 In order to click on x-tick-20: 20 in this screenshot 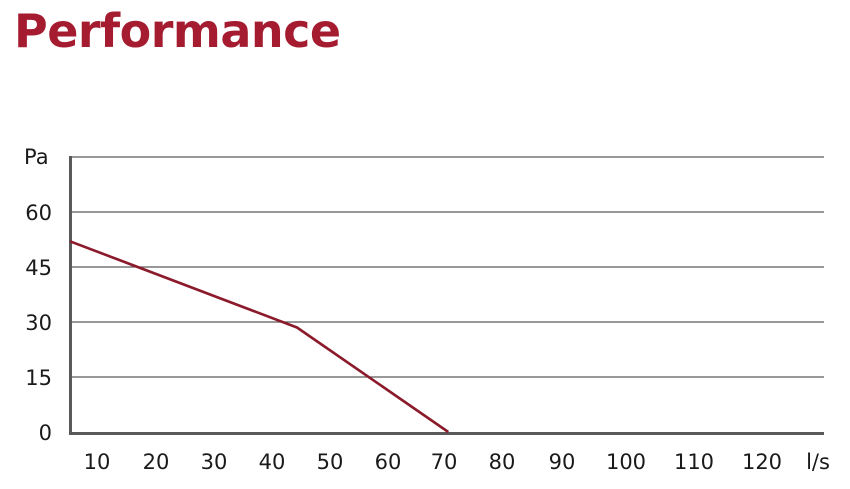, I will do `click(156, 462)`.